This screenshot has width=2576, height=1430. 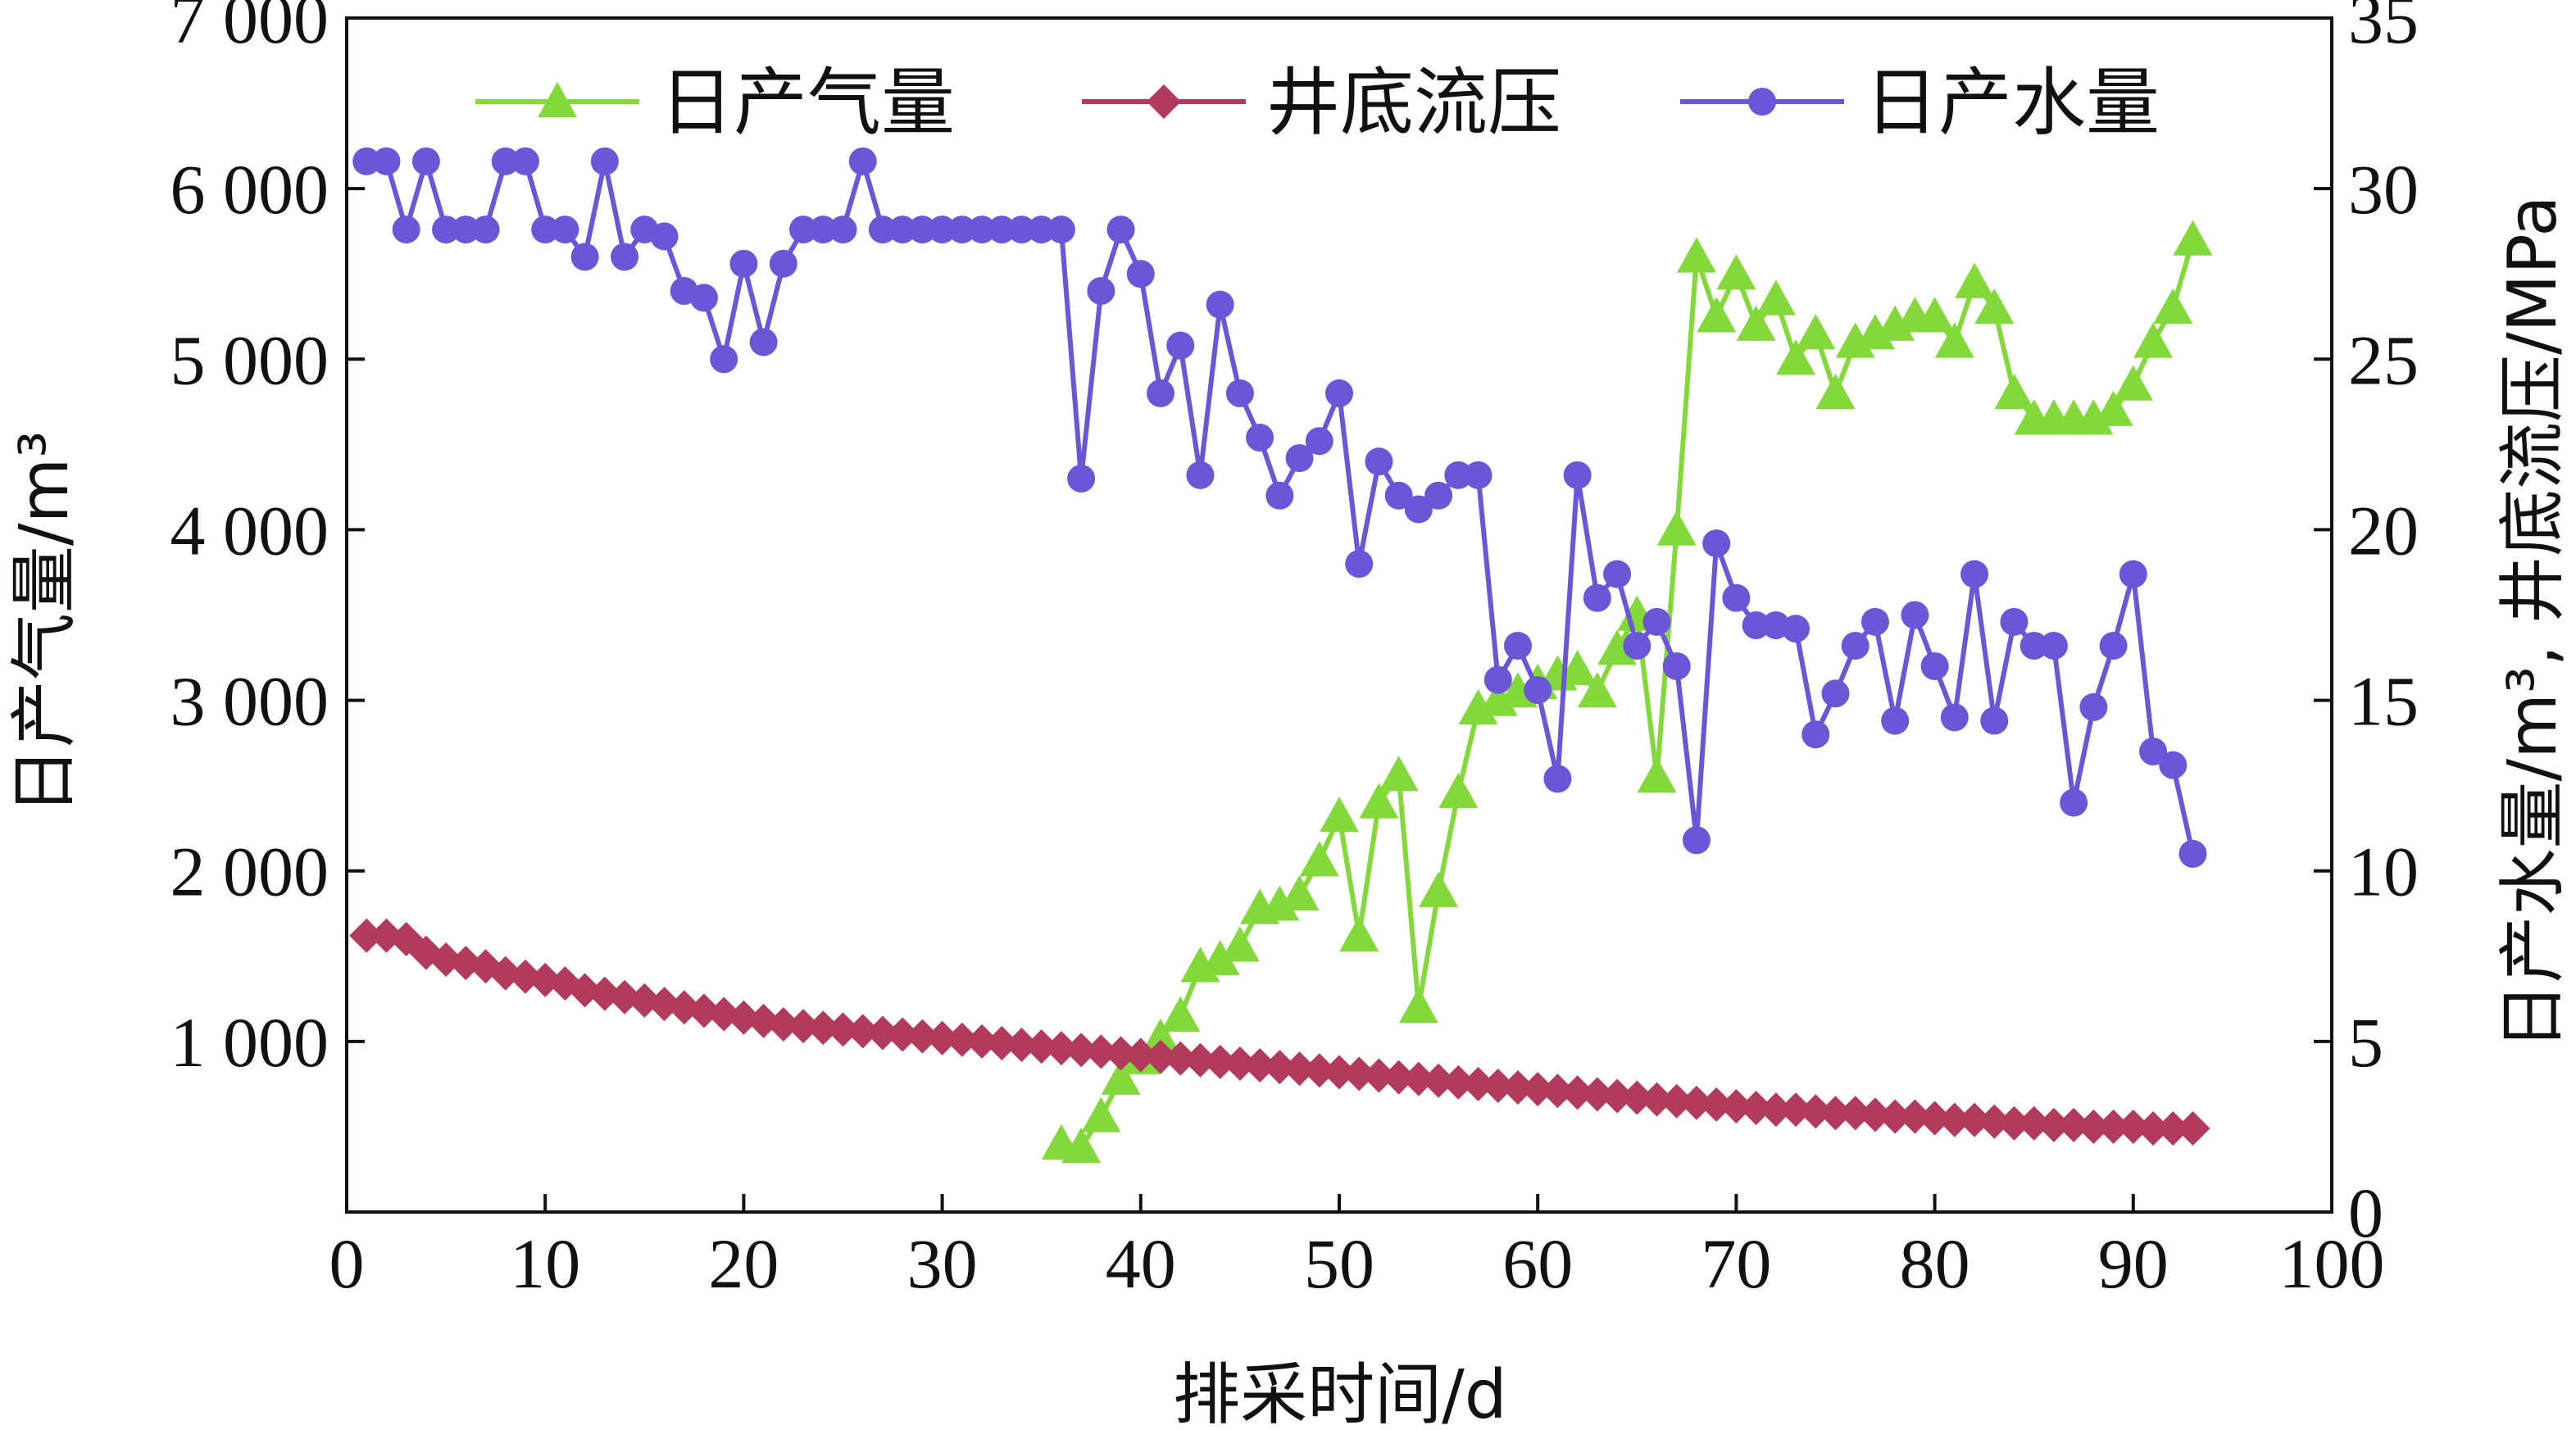 What do you see at coordinates (1340, 1393) in the screenshot?
I see `x-axis-title: 排采时间/d` at bounding box center [1340, 1393].